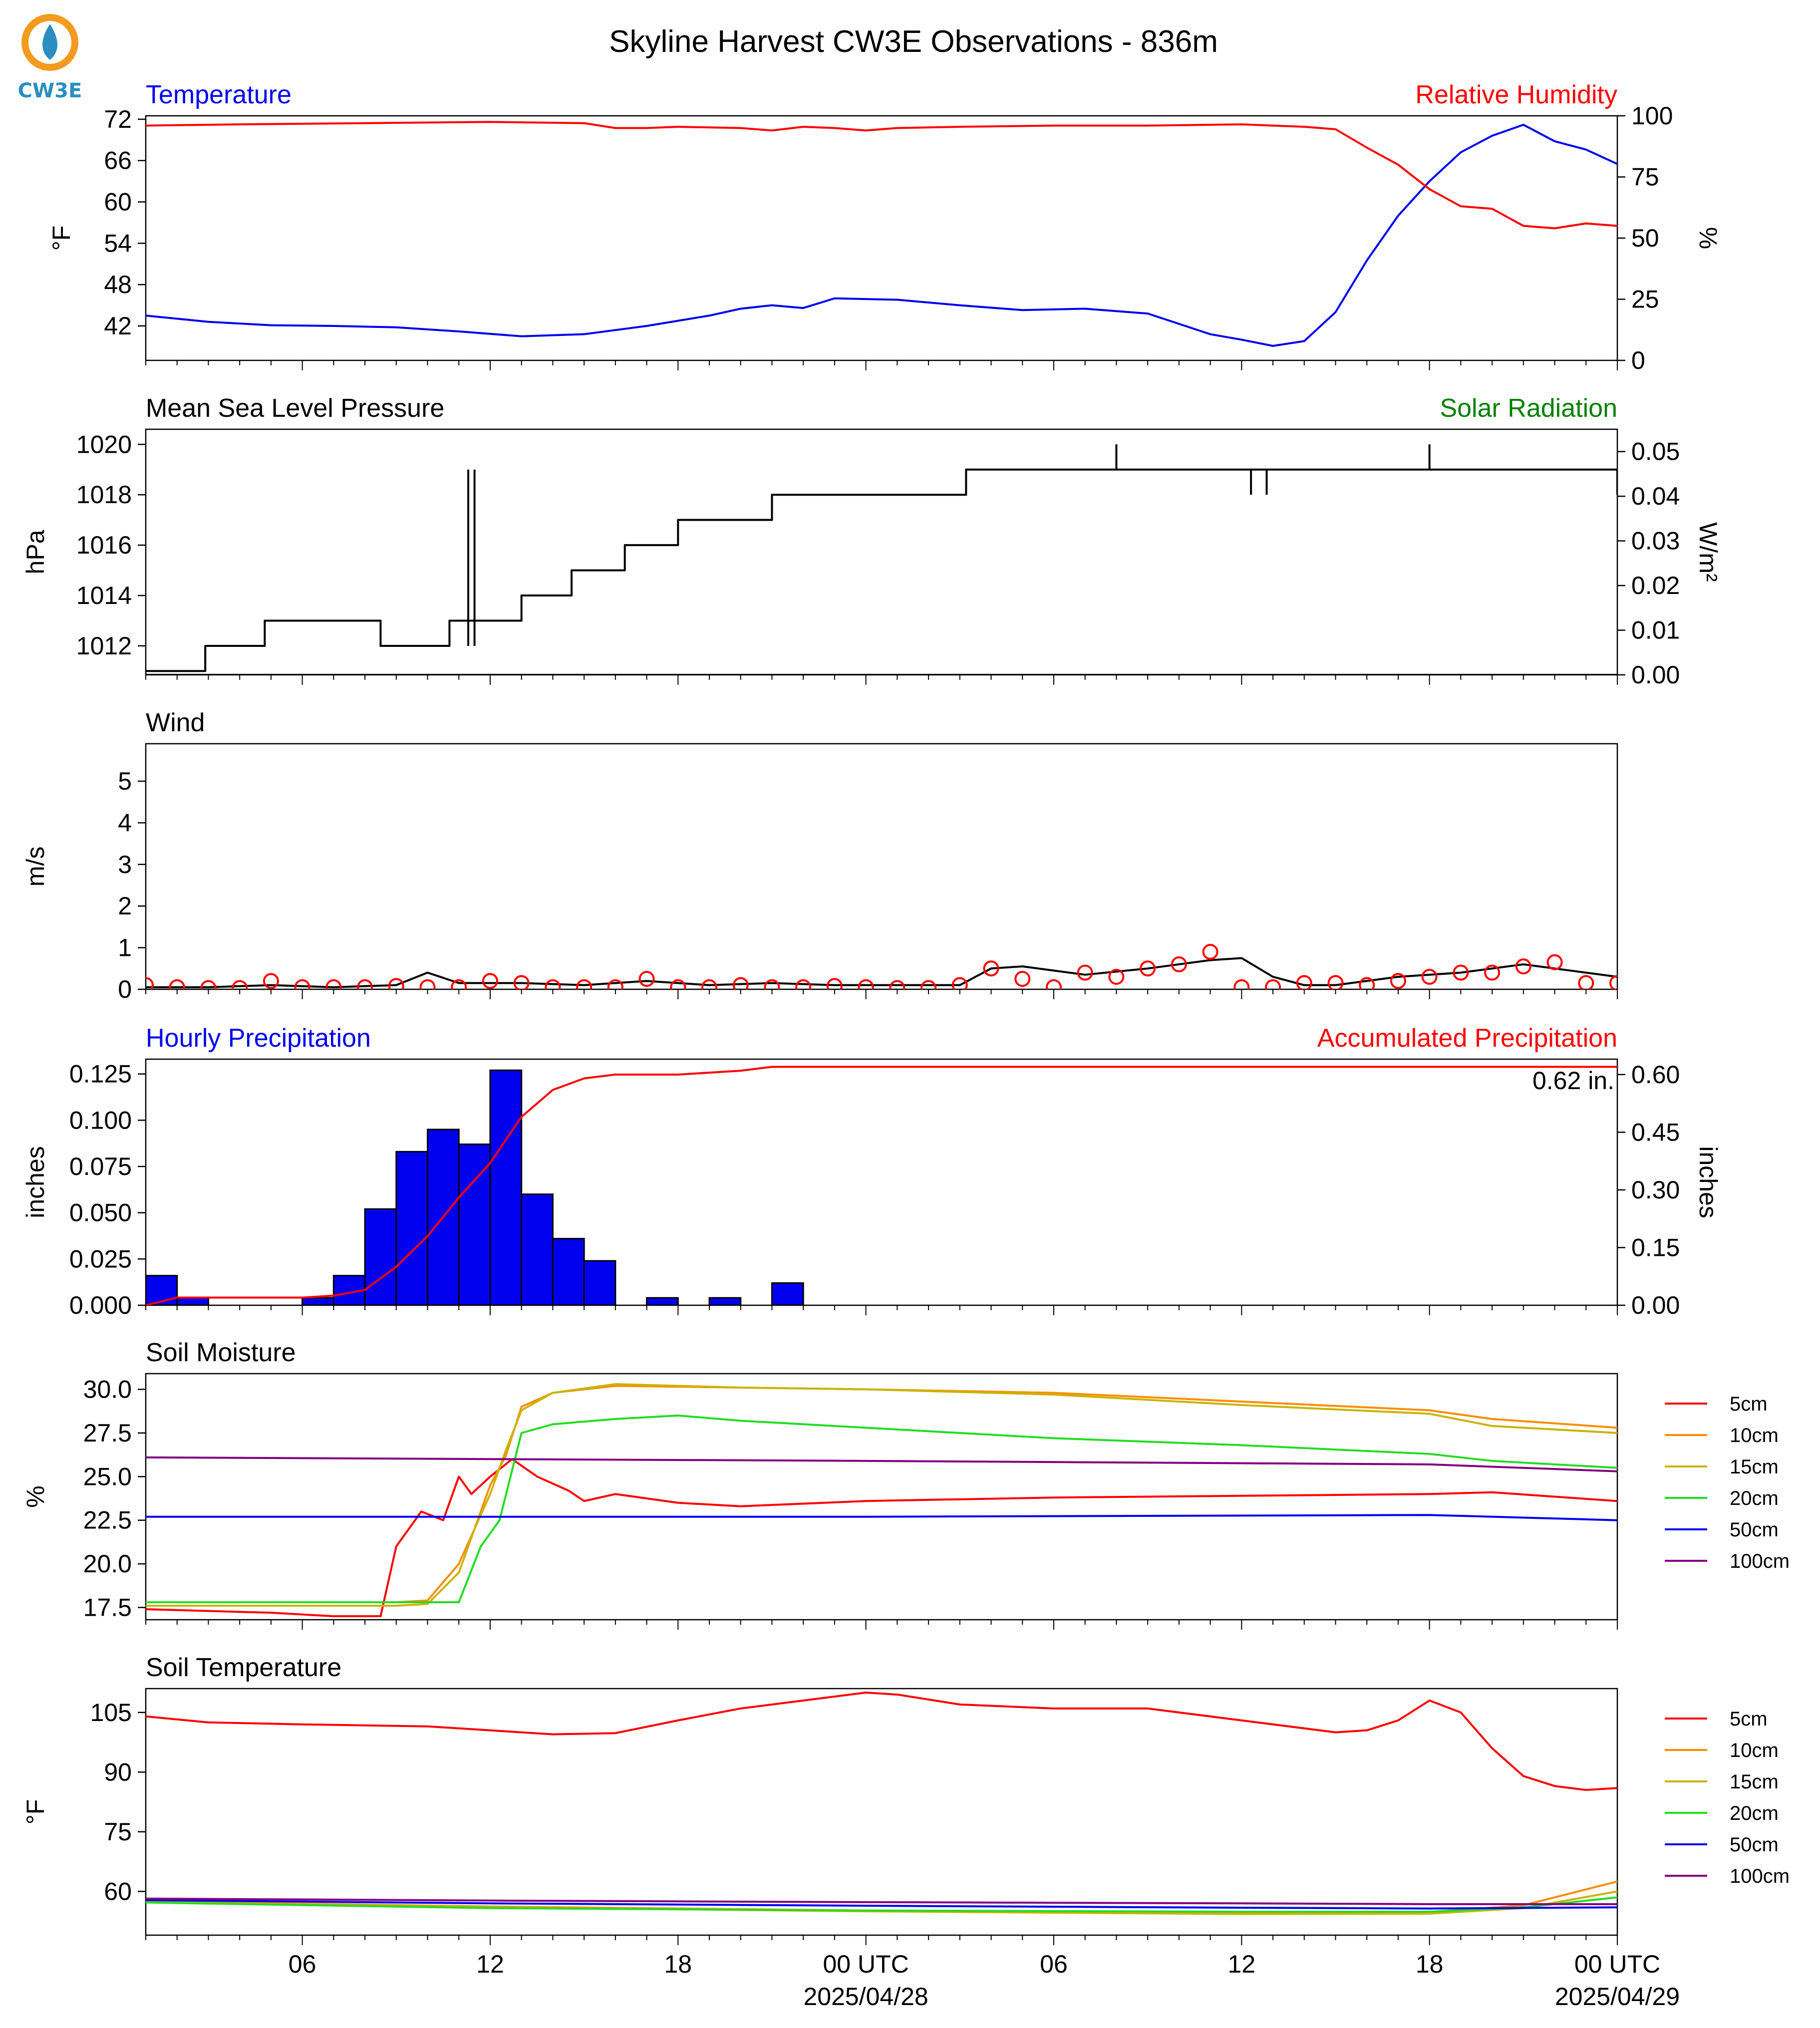  Describe the element at coordinates (35, 552) in the screenshot. I see `y-axis-label: hPa` at that location.